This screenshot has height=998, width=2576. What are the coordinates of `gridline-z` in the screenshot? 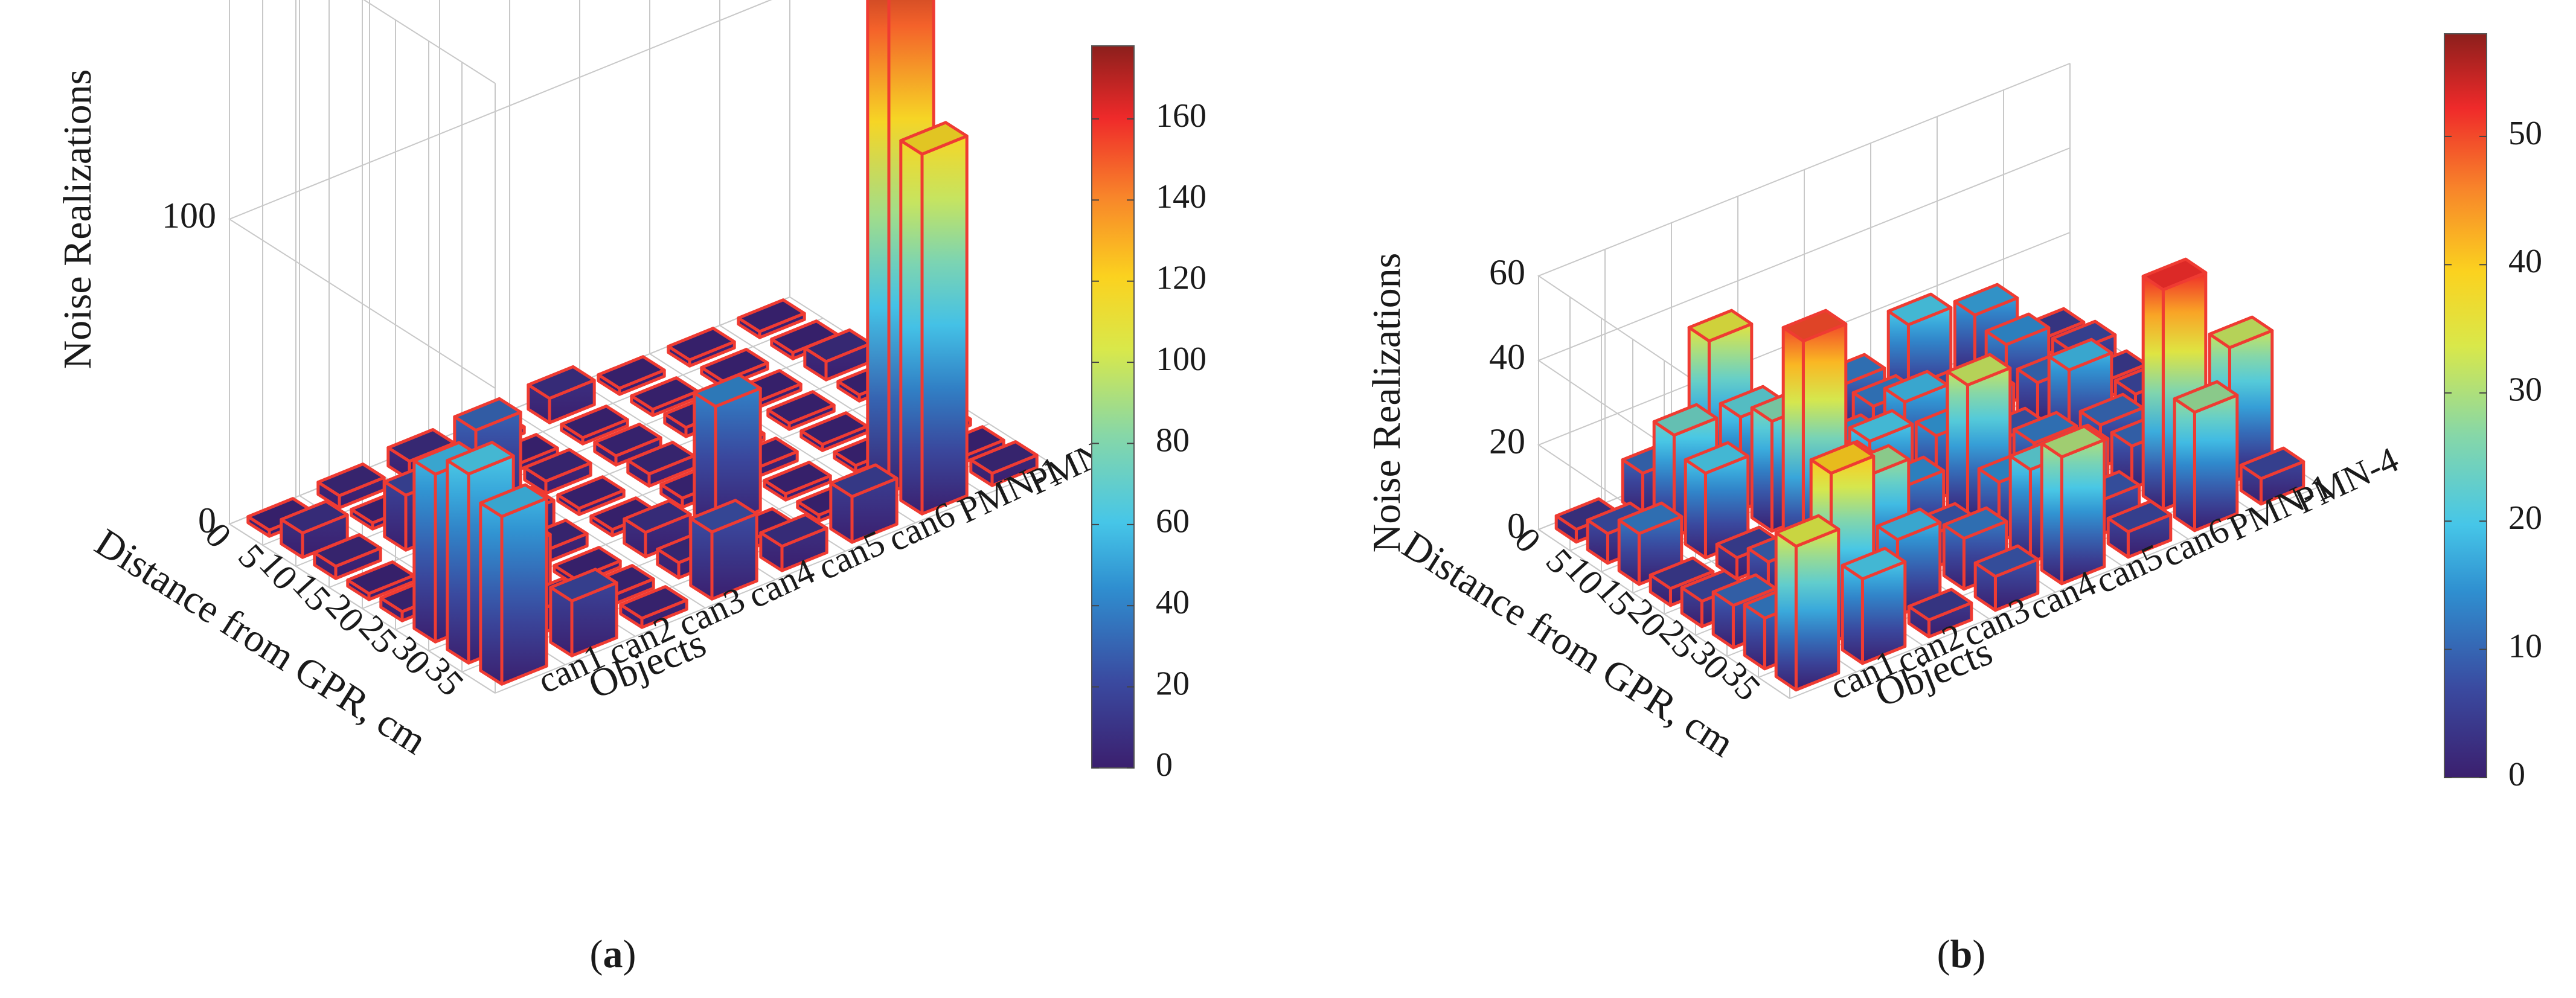 It's located at (429, 42).